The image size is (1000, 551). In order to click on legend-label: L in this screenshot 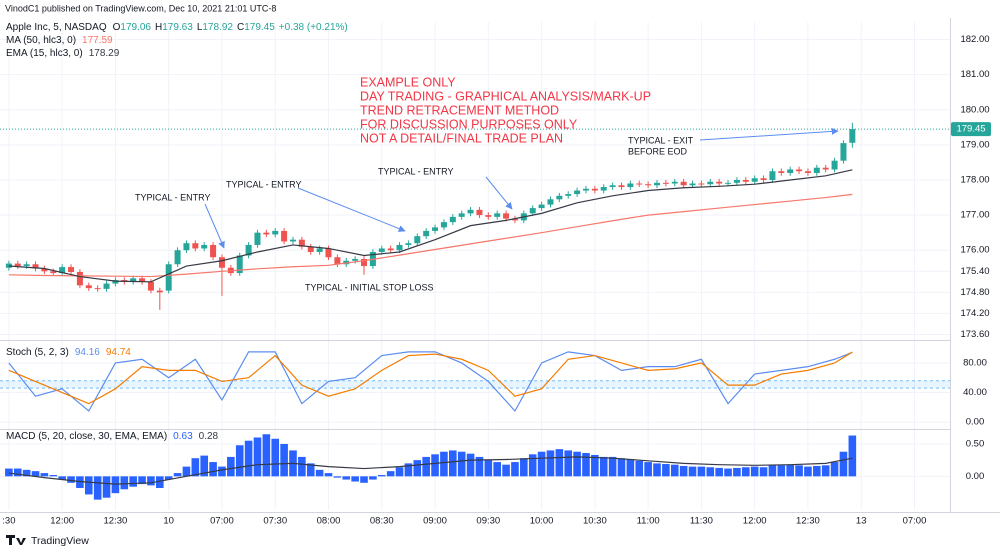, I will do `click(200, 27)`.